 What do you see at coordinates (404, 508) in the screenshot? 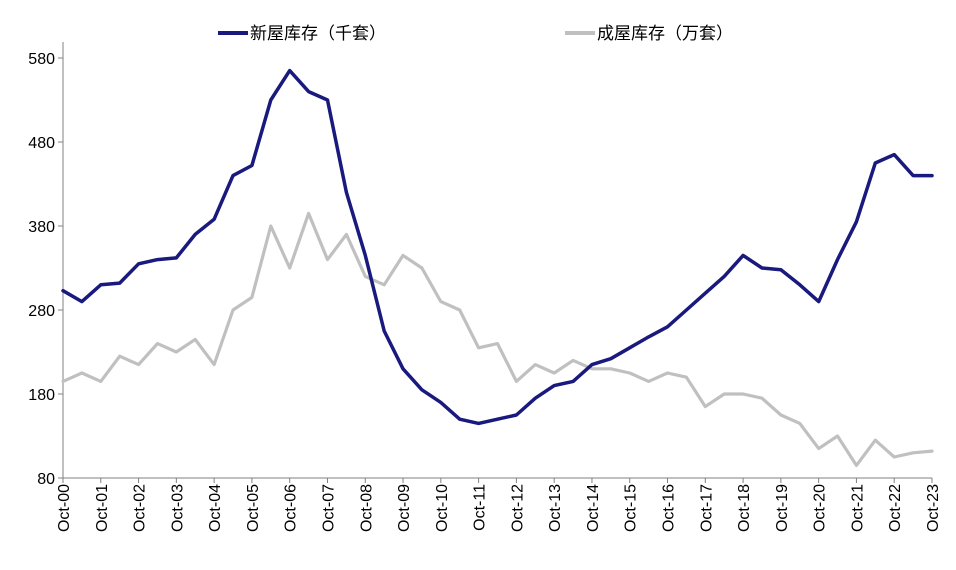
I see `x-tick-label-9: Oct-09` at bounding box center [404, 508].